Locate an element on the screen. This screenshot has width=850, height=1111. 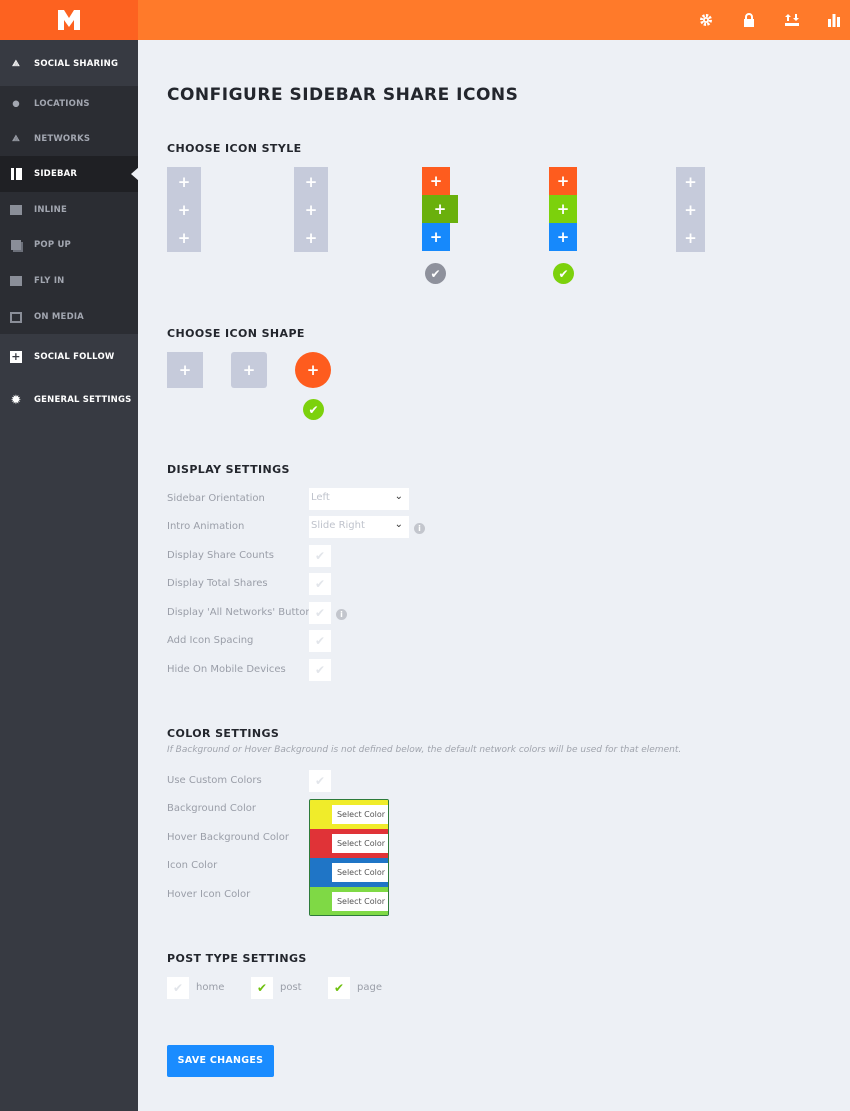
shape-rounded: + is located at coordinates (249, 370).